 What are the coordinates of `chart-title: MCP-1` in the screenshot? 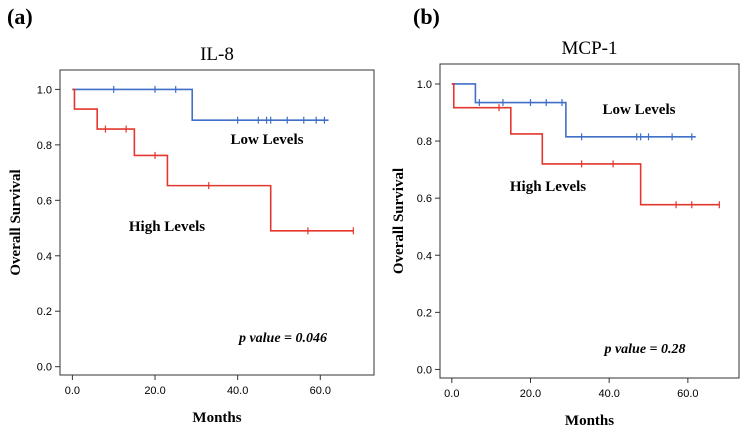 It's located at (590, 48).